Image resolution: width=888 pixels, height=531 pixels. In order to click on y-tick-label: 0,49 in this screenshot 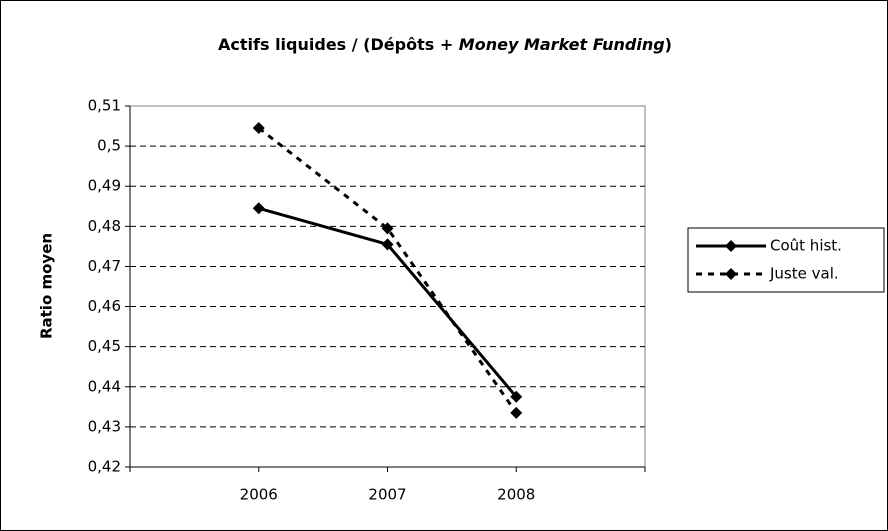, I will do `click(104, 186)`.